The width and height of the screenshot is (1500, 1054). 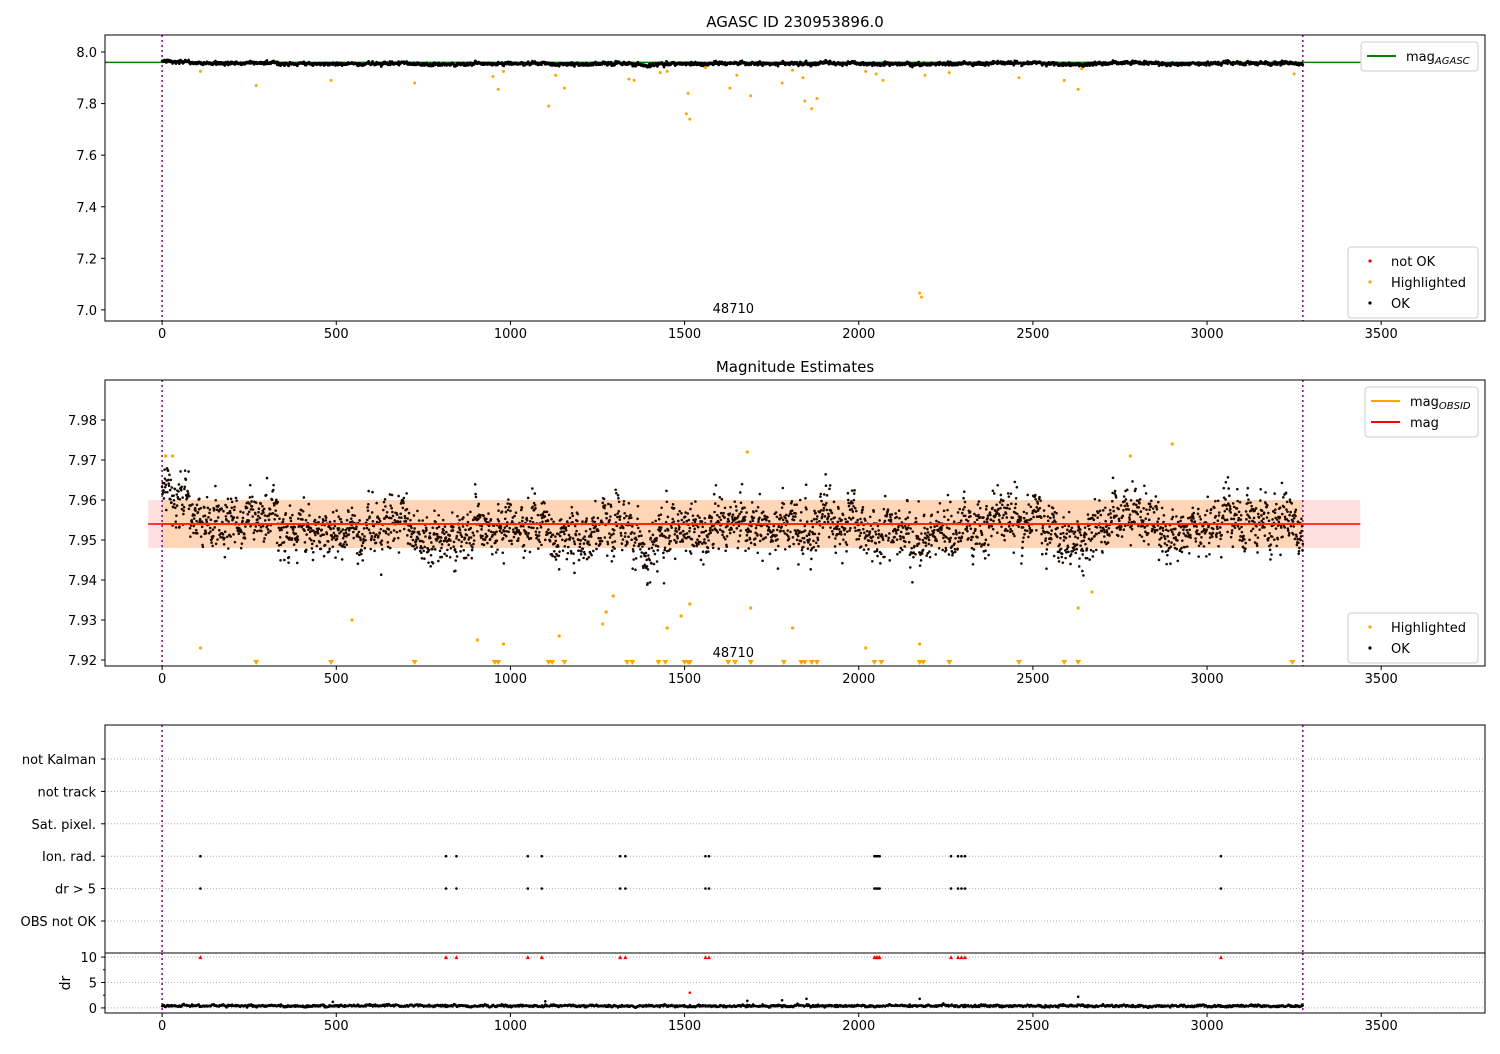 What do you see at coordinates (86, 105) in the screenshot?
I see `panel1-ytick-label: 7.8` at bounding box center [86, 105].